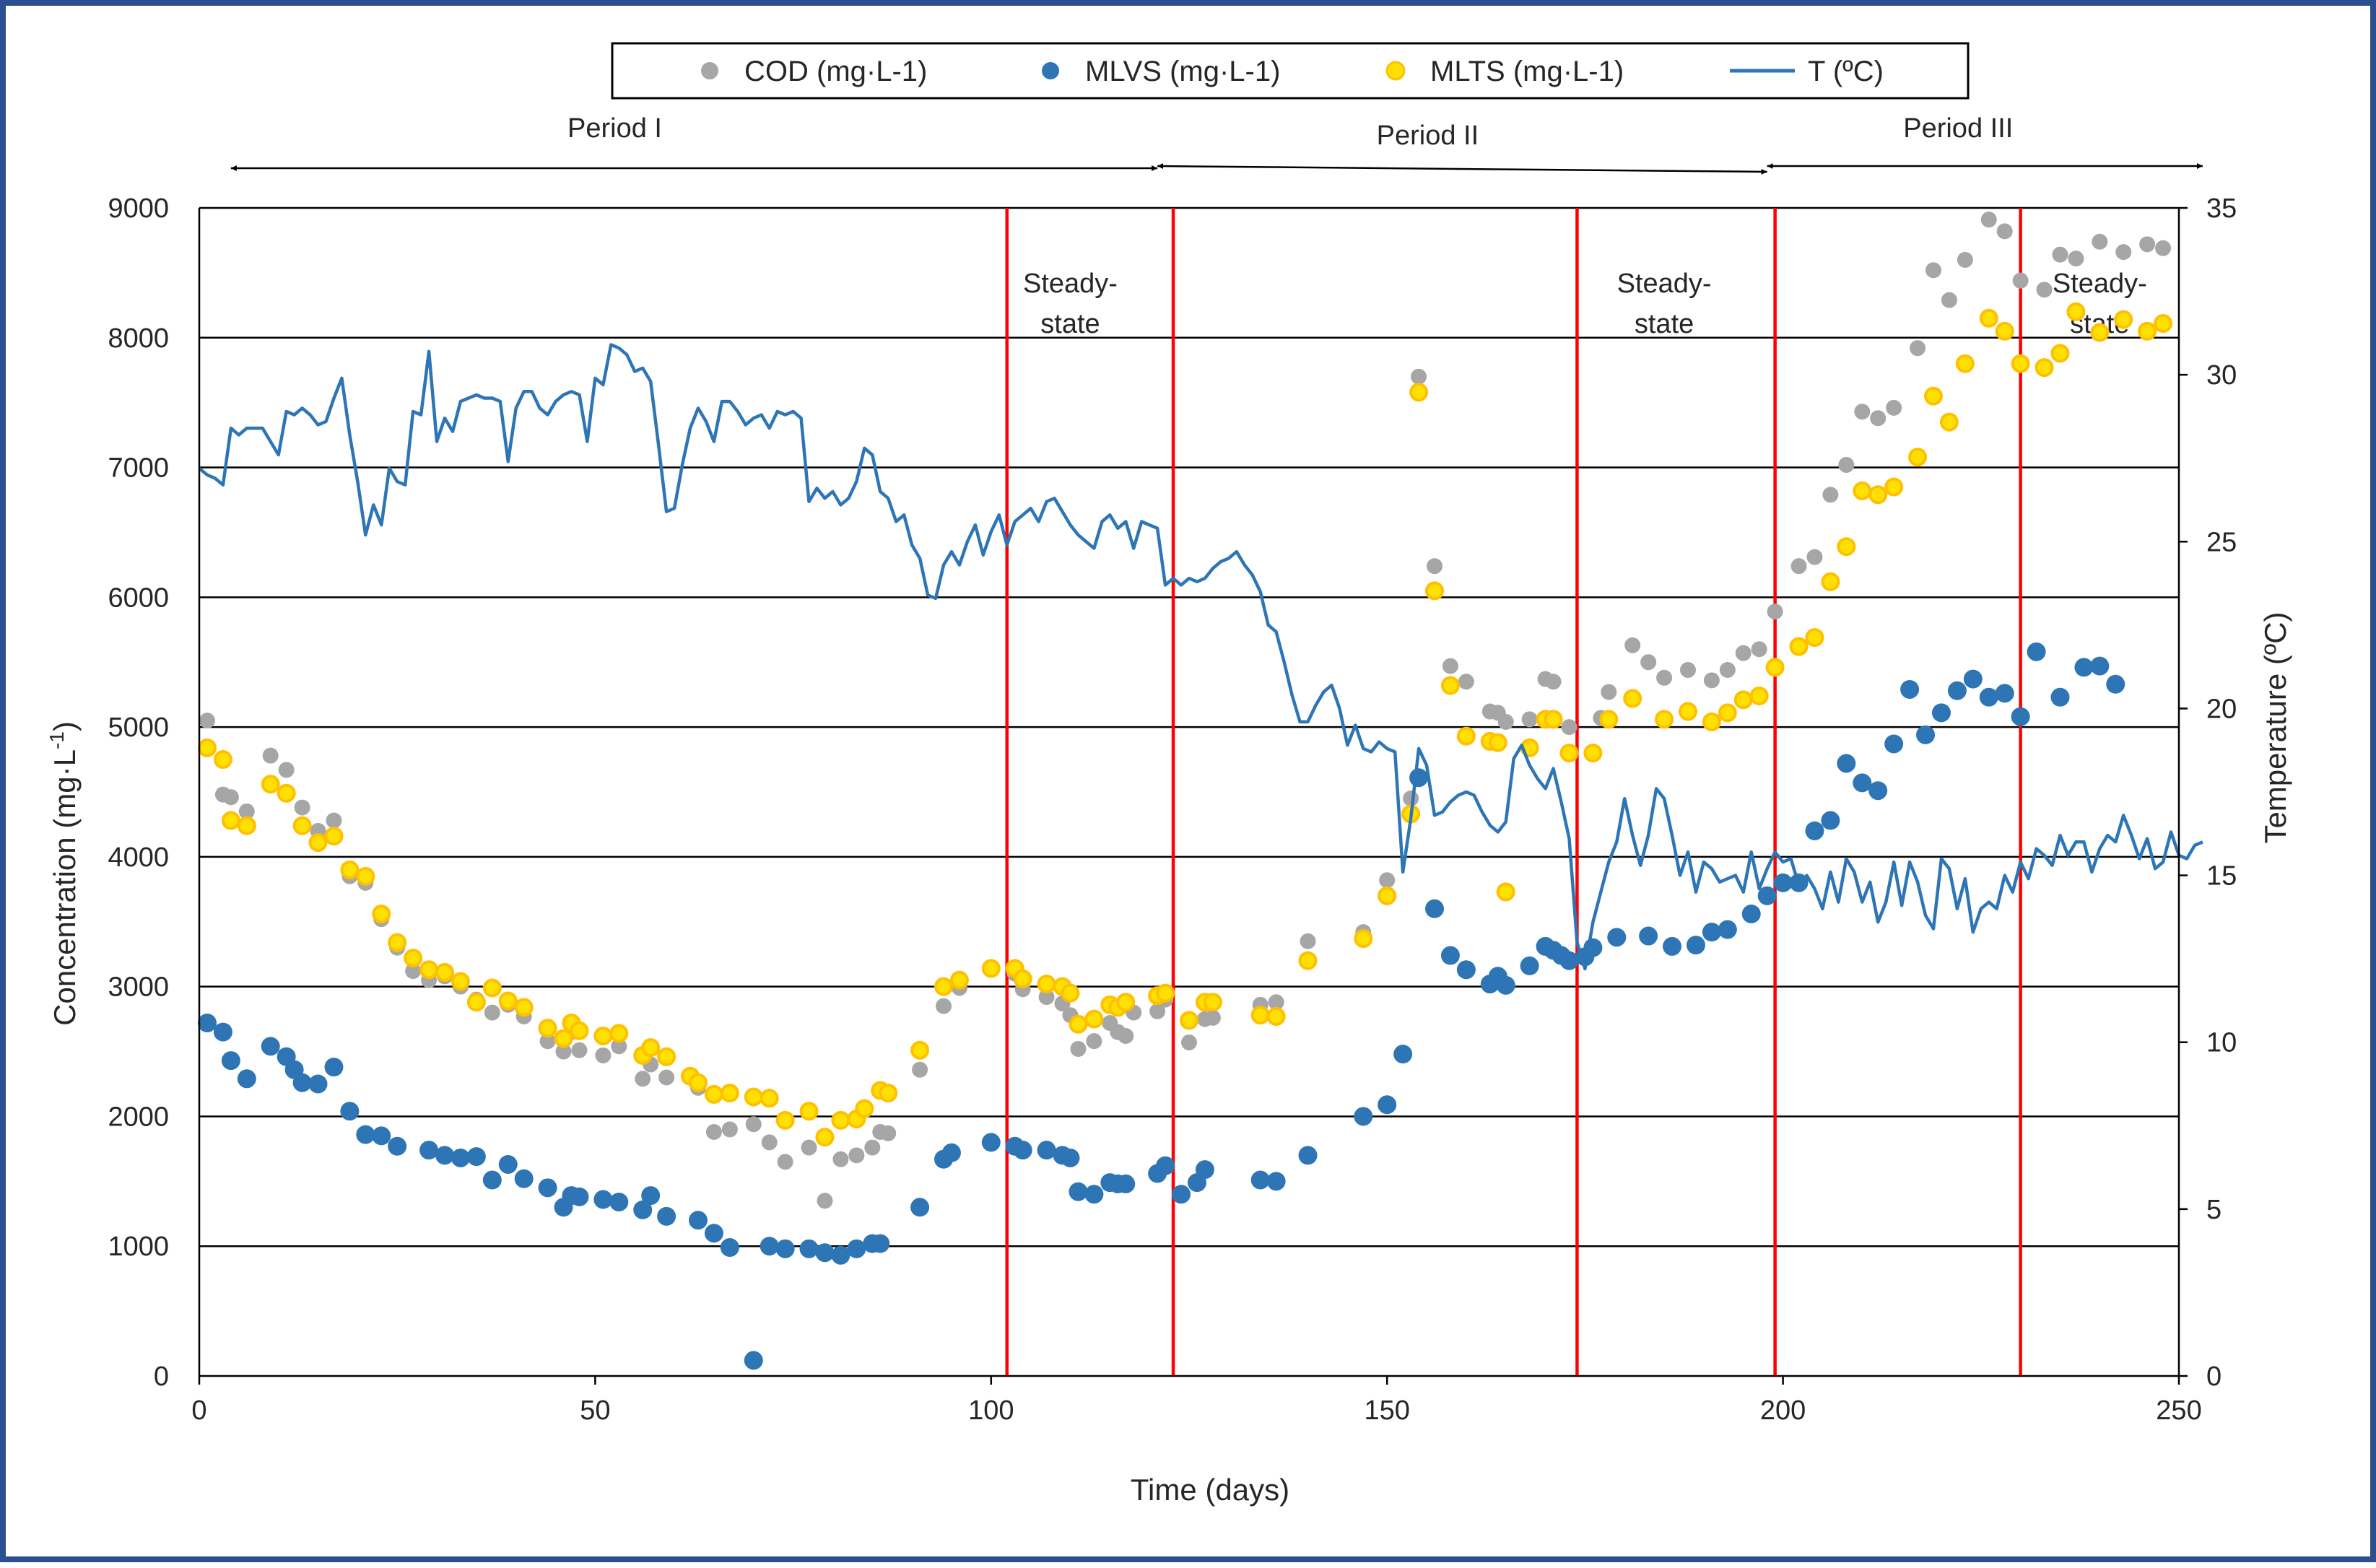 This screenshot has height=1568, width=2376. Describe the element at coordinates (991, 1410) in the screenshot. I see `x-tick-label: 100` at that location.